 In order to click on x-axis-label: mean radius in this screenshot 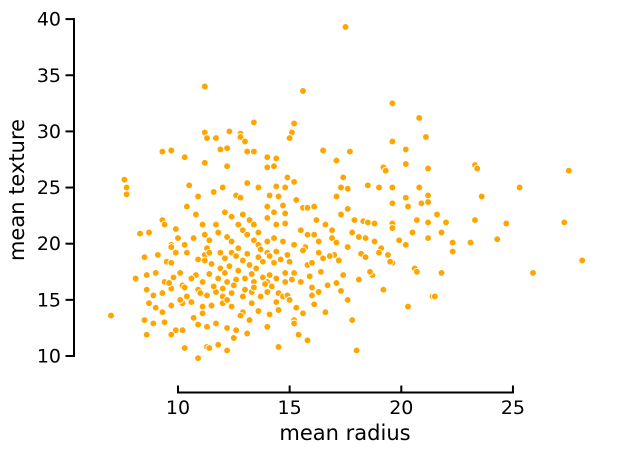, I will do `click(344, 433)`.